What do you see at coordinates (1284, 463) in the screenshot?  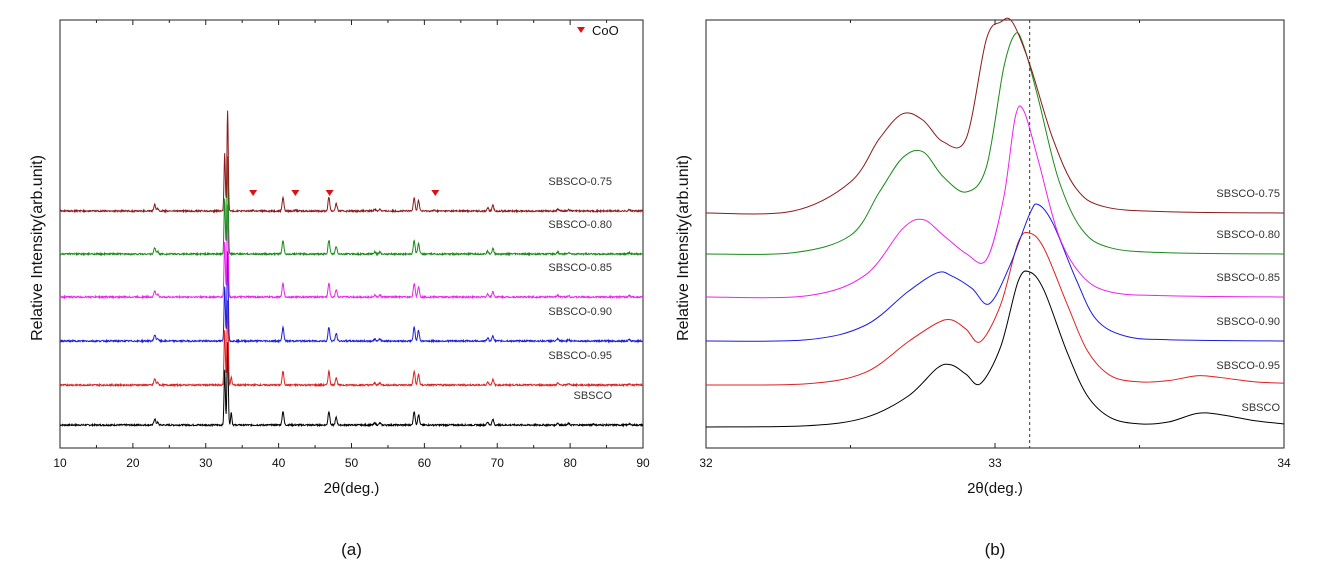 I see `x-tick-label: 34` at bounding box center [1284, 463].